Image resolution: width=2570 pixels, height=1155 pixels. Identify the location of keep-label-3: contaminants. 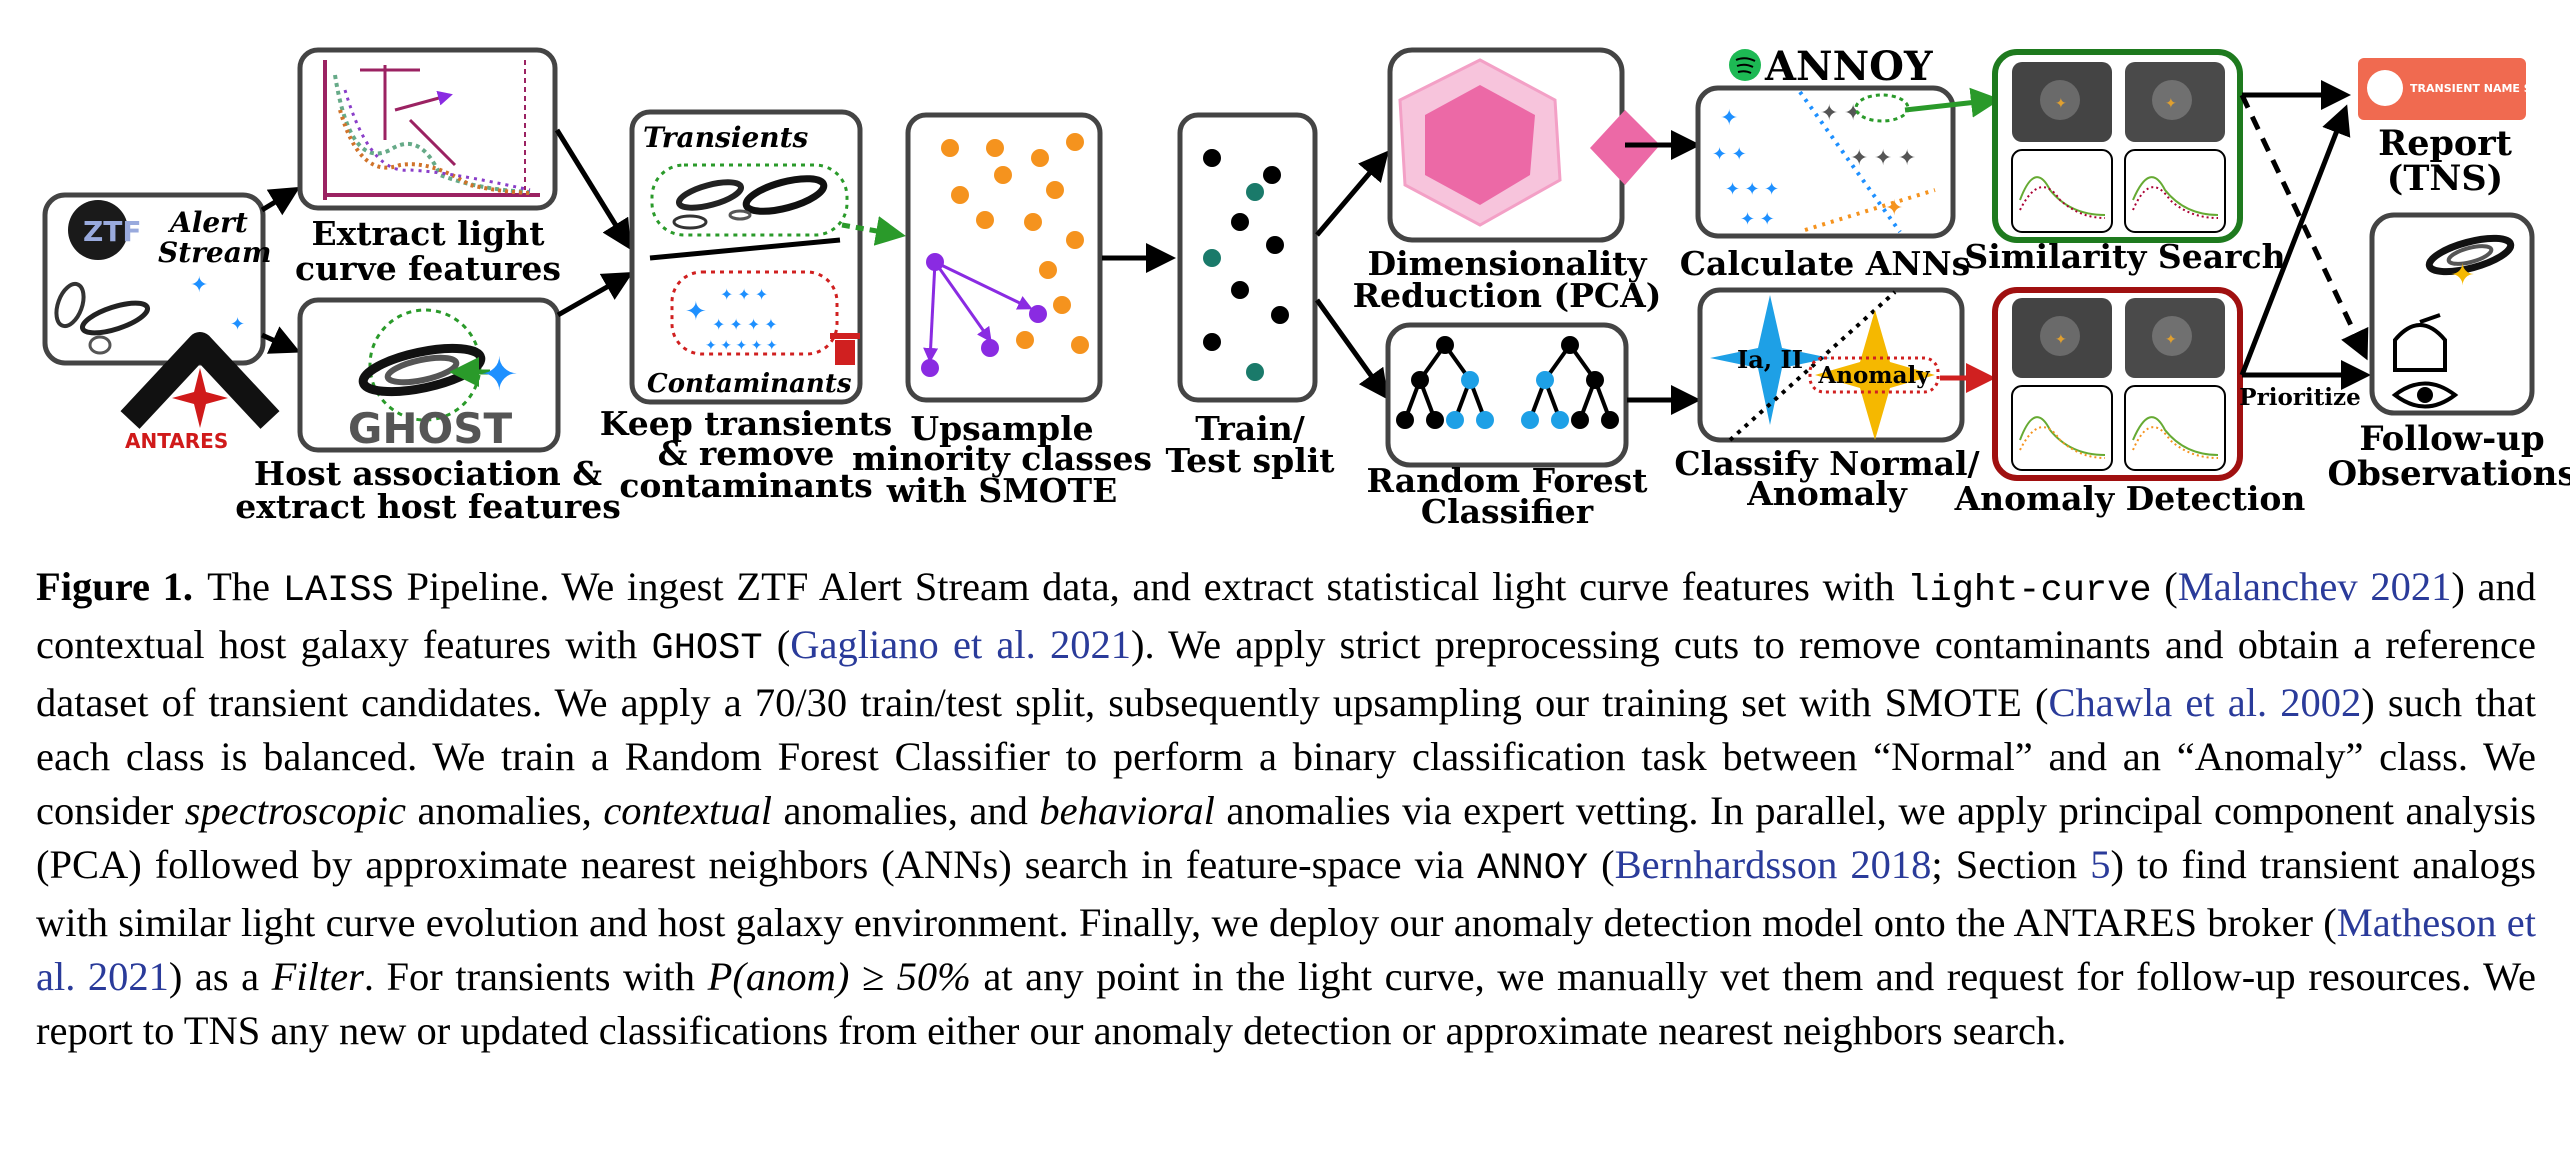
(745, 485).